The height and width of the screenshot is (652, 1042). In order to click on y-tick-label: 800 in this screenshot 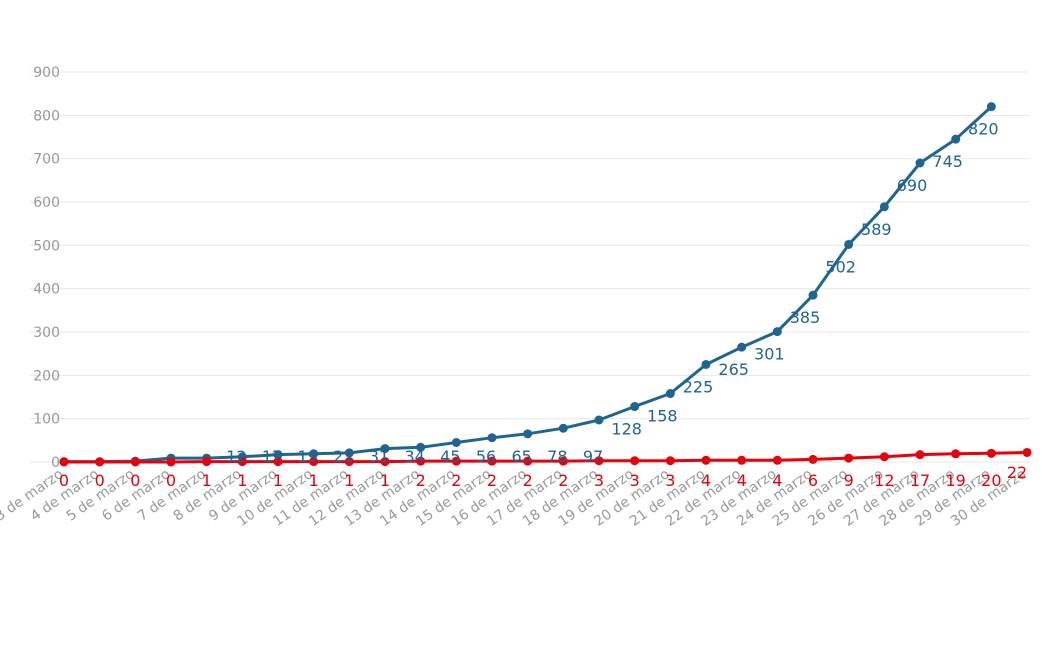, I will do `click(46, 116)`.